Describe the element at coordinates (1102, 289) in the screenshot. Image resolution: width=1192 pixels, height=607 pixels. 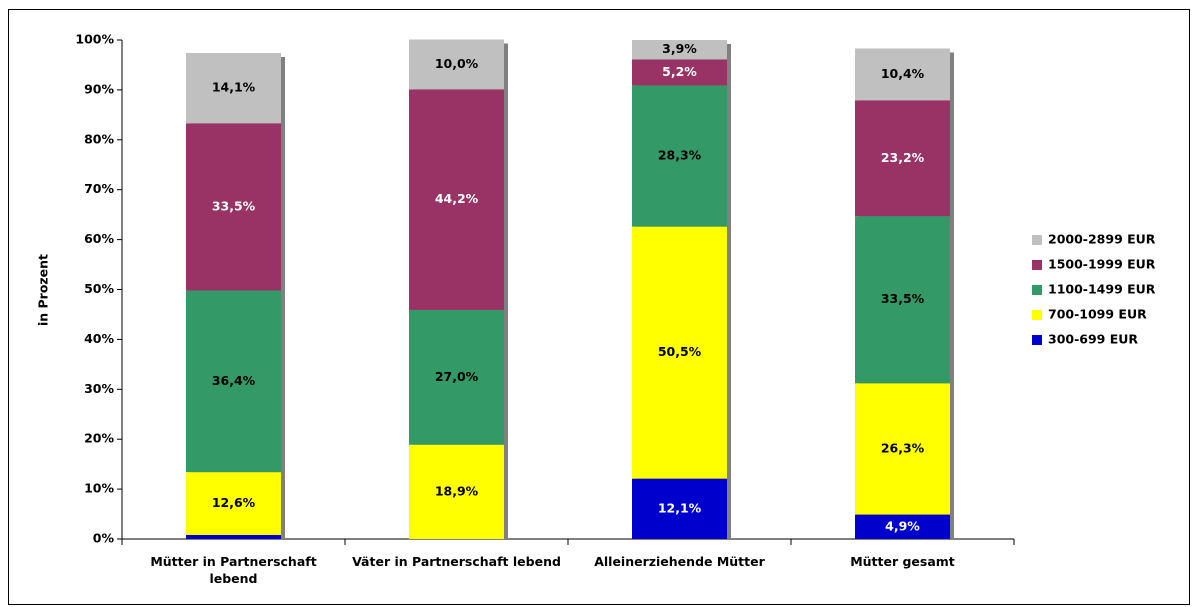
I see `legend-label: 1100-1499 EUR` at that location.